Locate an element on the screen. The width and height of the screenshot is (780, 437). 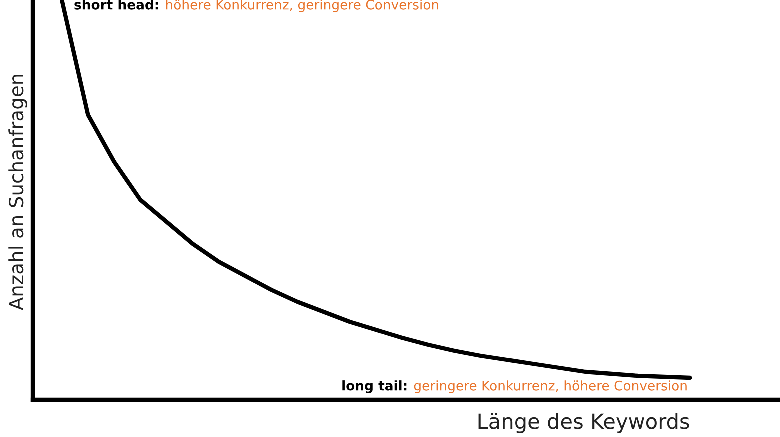
annotation: geringere Konkurrenz, höhere Conversion is located at coordinates (550, 387).